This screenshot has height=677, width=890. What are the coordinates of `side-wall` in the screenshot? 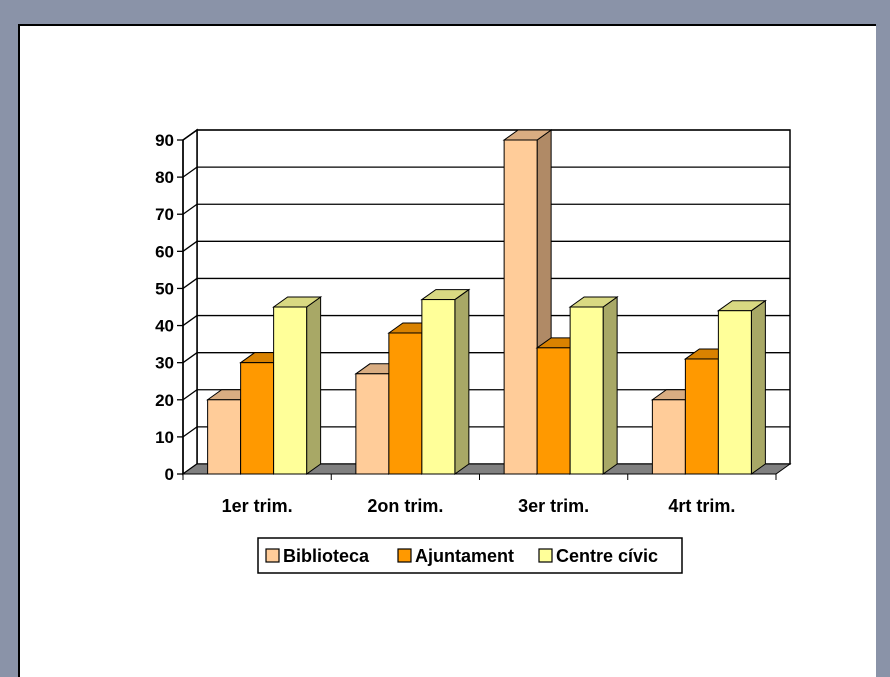 It's located at (190, 302).